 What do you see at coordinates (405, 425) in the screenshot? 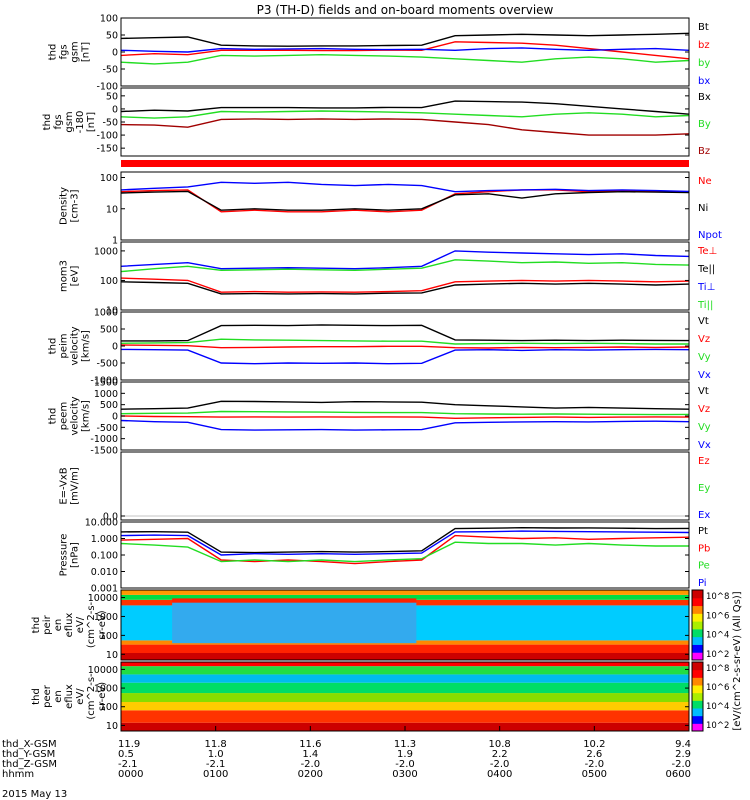
I see `series-peem-Vx` at bounding box center [405, 425].